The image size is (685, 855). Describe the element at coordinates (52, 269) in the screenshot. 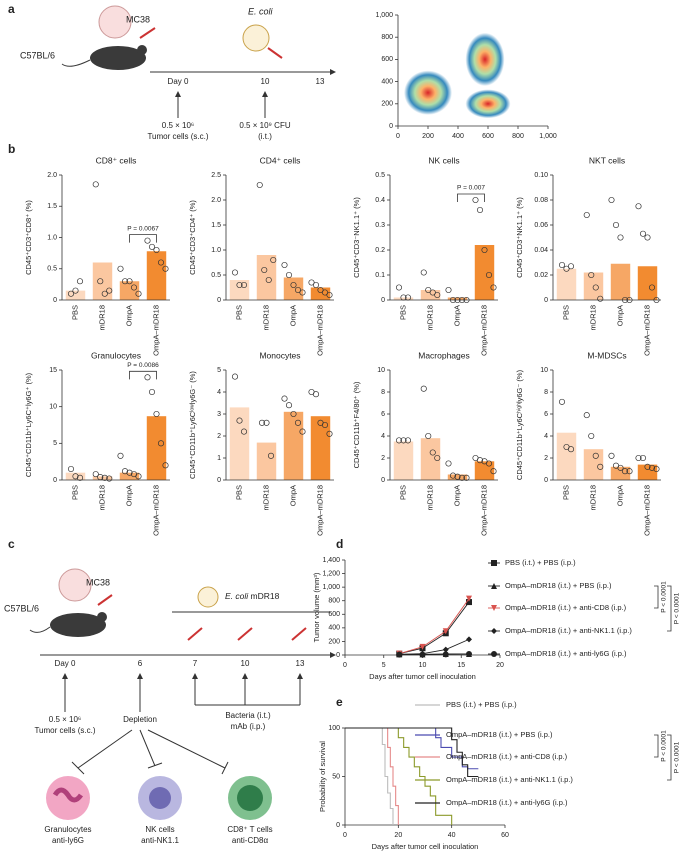

I see `y-tick-label: 0.5` at that location.